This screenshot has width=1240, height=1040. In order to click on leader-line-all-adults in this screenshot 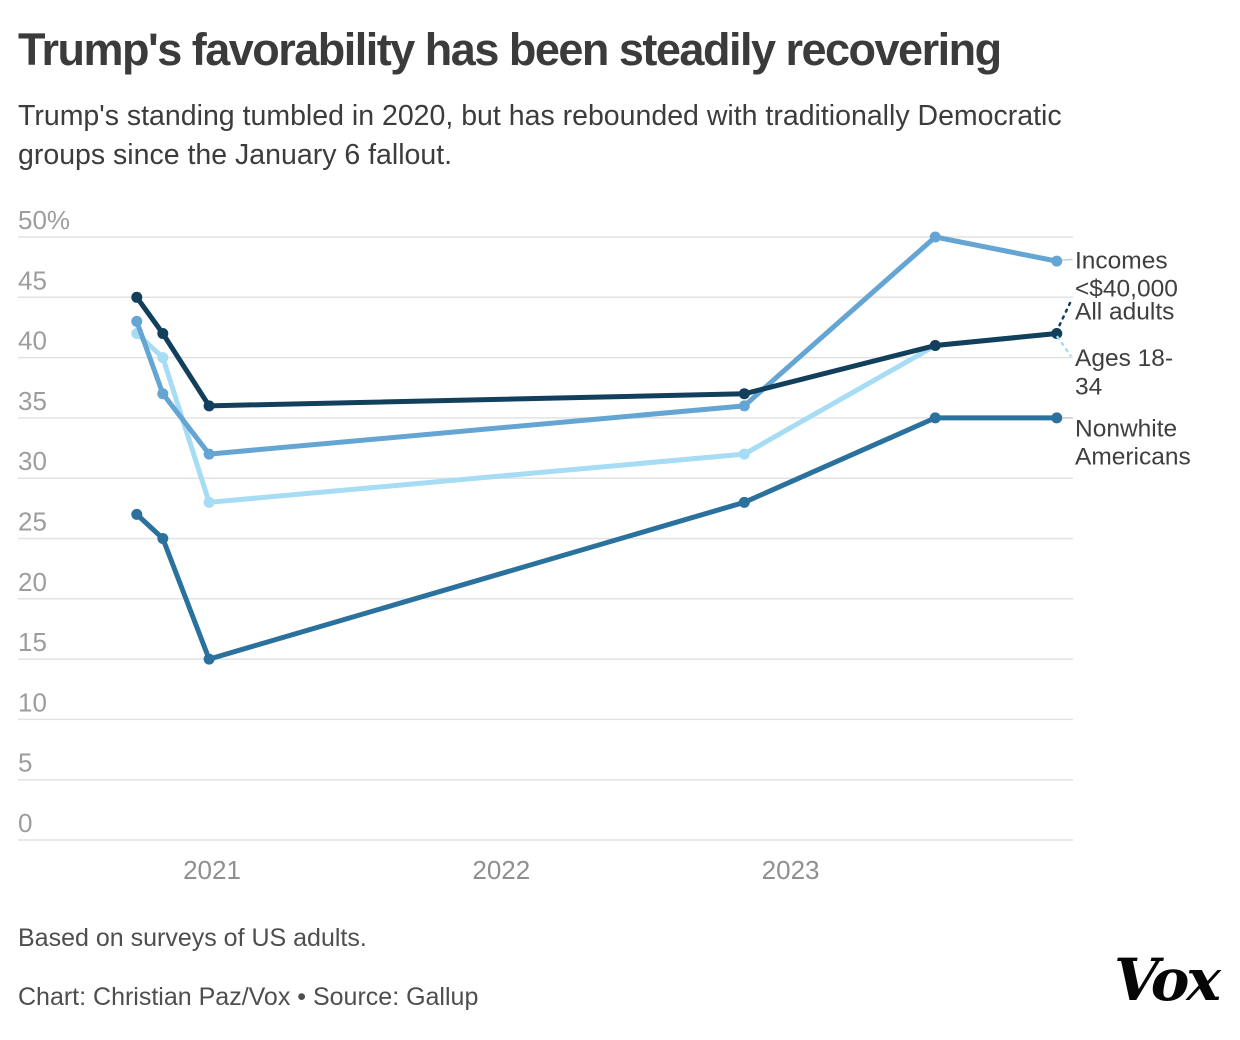, I will do `click(1064, 316)`.